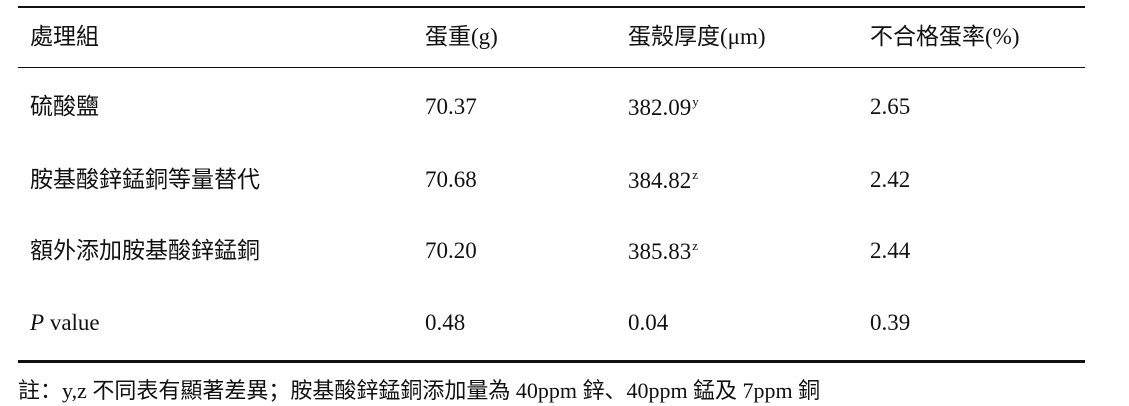 This screenshot has width=1129, height=406. I want to click on table-cell: 硫酸鹽, so click(64, 106).